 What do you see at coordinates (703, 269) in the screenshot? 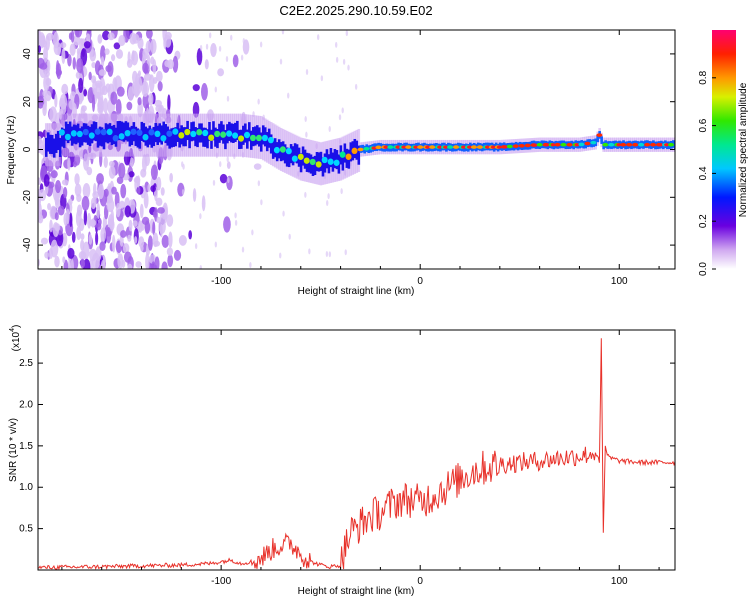
I see `colorbar-tick-label: 0.0` at bounding box center [703, 269].